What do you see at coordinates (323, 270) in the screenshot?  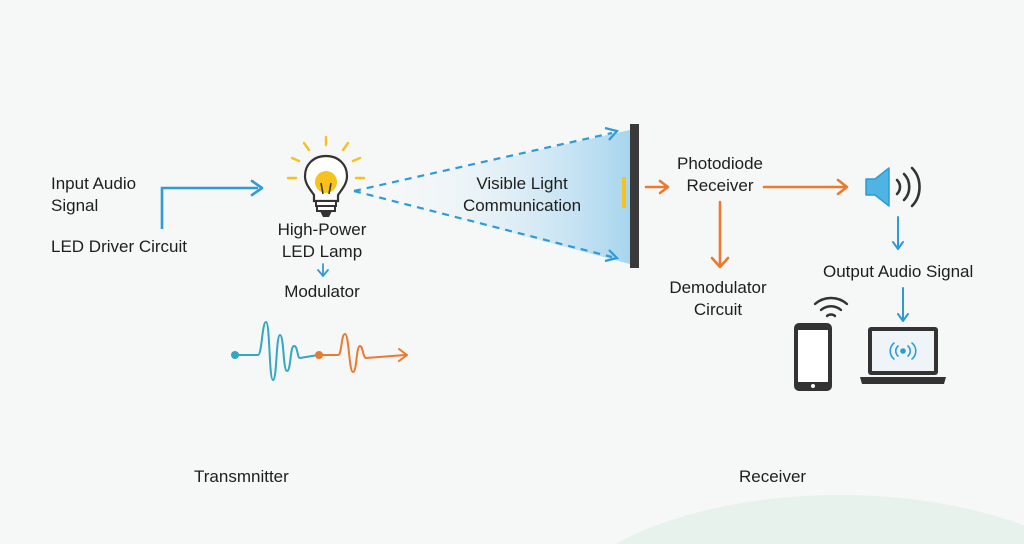 I see `lamp-to-modulator-arrow` at bounding box center [323, 270].